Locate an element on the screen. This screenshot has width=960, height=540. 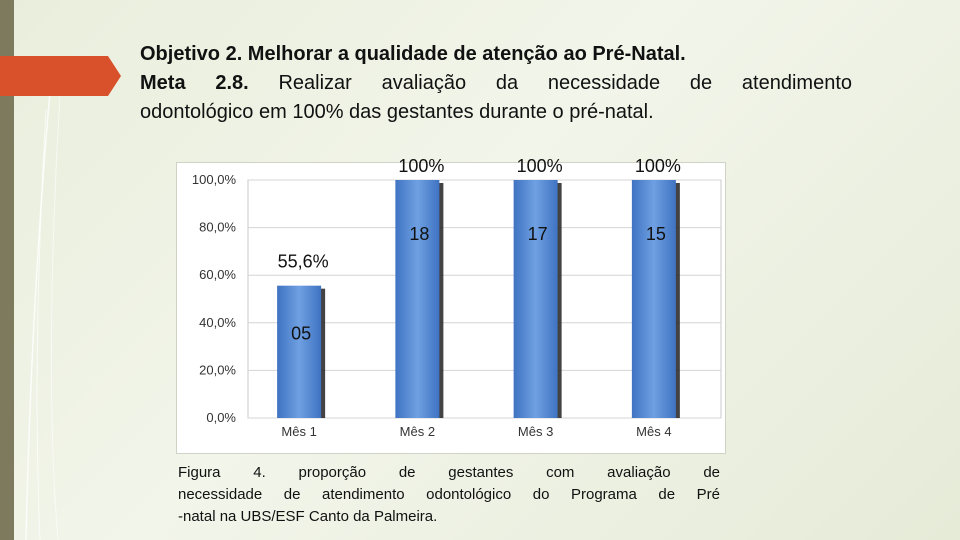
count-data-label: 17 is located at coordinates (538, 234).